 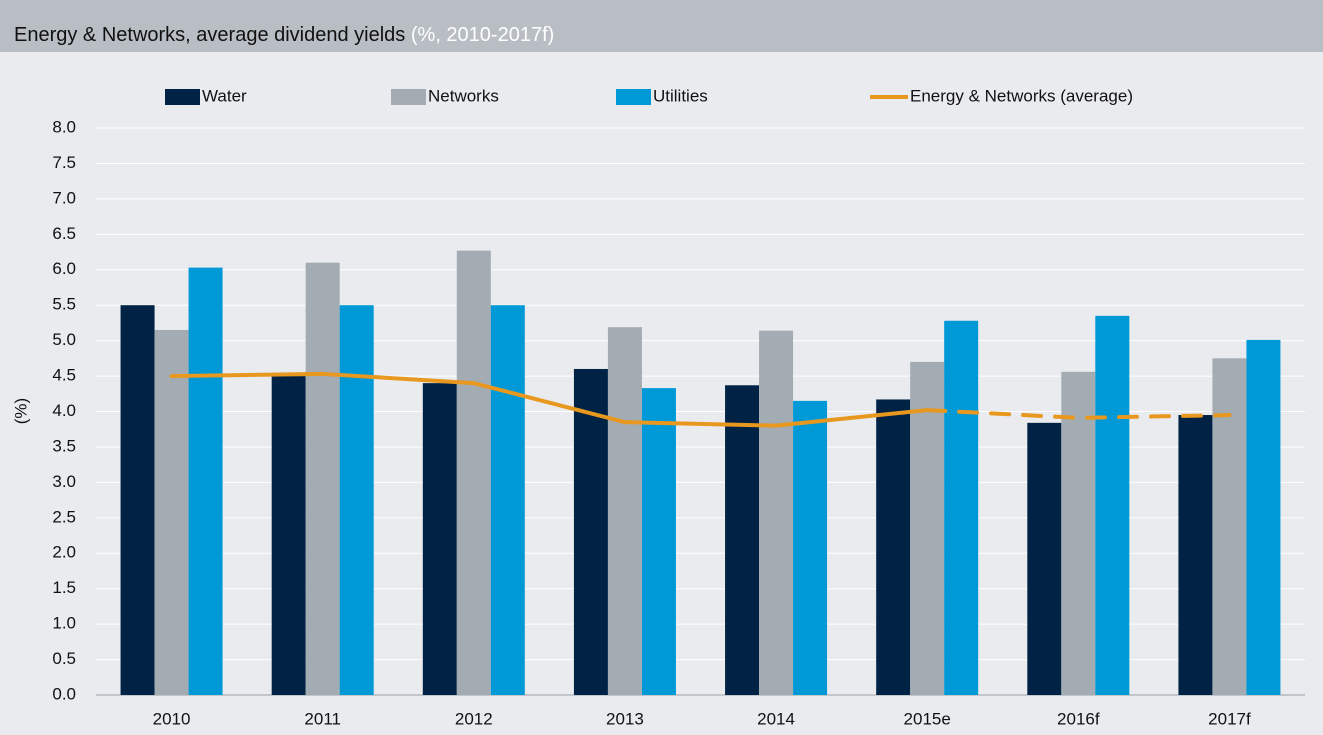 I want to click on y-tick-label: 4.5, so click(x=64, y=375).